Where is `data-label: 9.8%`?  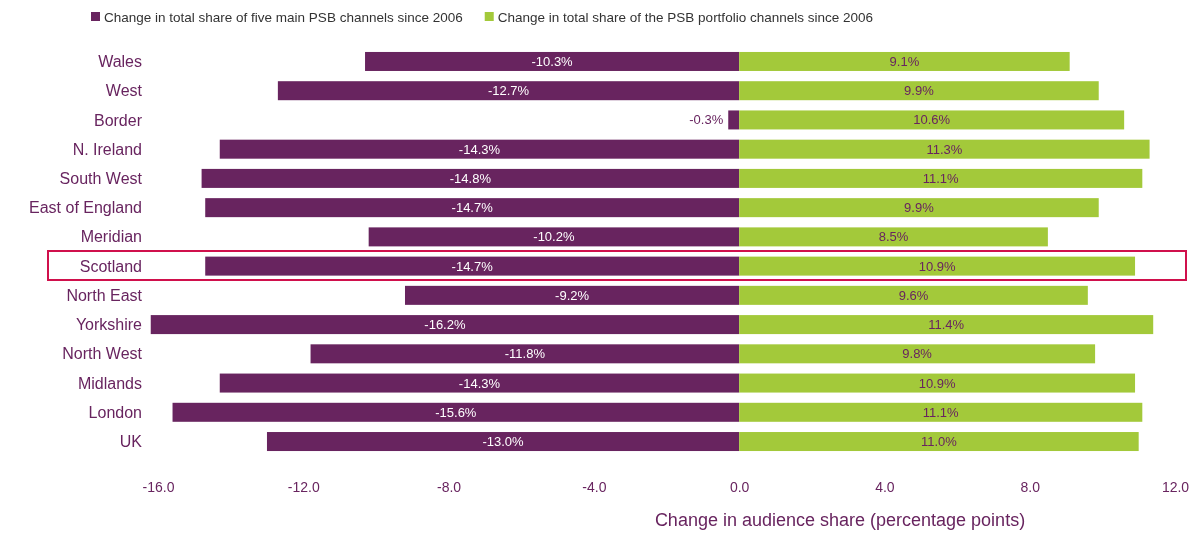
data-label: 9.8% is located at coordinates (917, 354).